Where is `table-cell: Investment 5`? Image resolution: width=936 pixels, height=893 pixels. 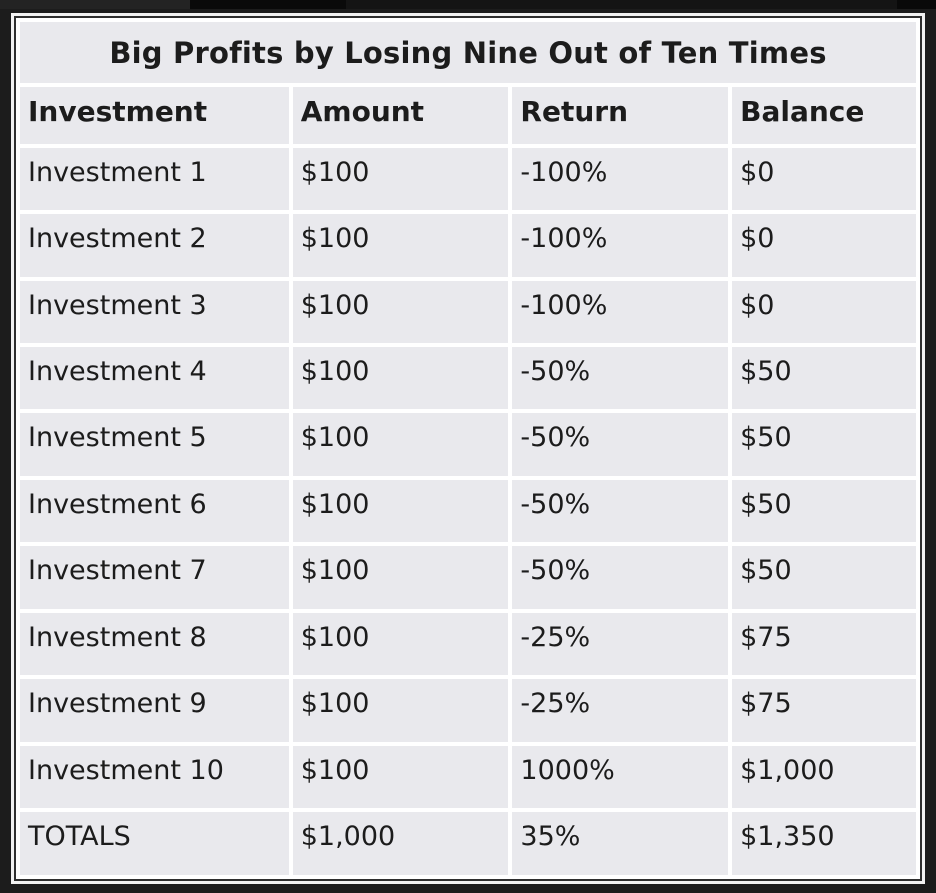
table-cell: Investment 5 is located at coordinates (154, 444).